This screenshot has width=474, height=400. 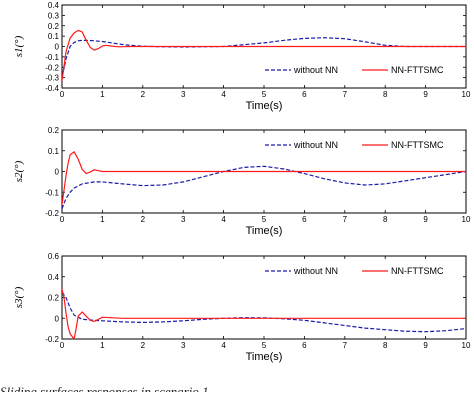 What do you see at coordinates (19, 171) in the screenshot?
I see `y-axis-label: s2(°)` at bounding box center [19, 171].